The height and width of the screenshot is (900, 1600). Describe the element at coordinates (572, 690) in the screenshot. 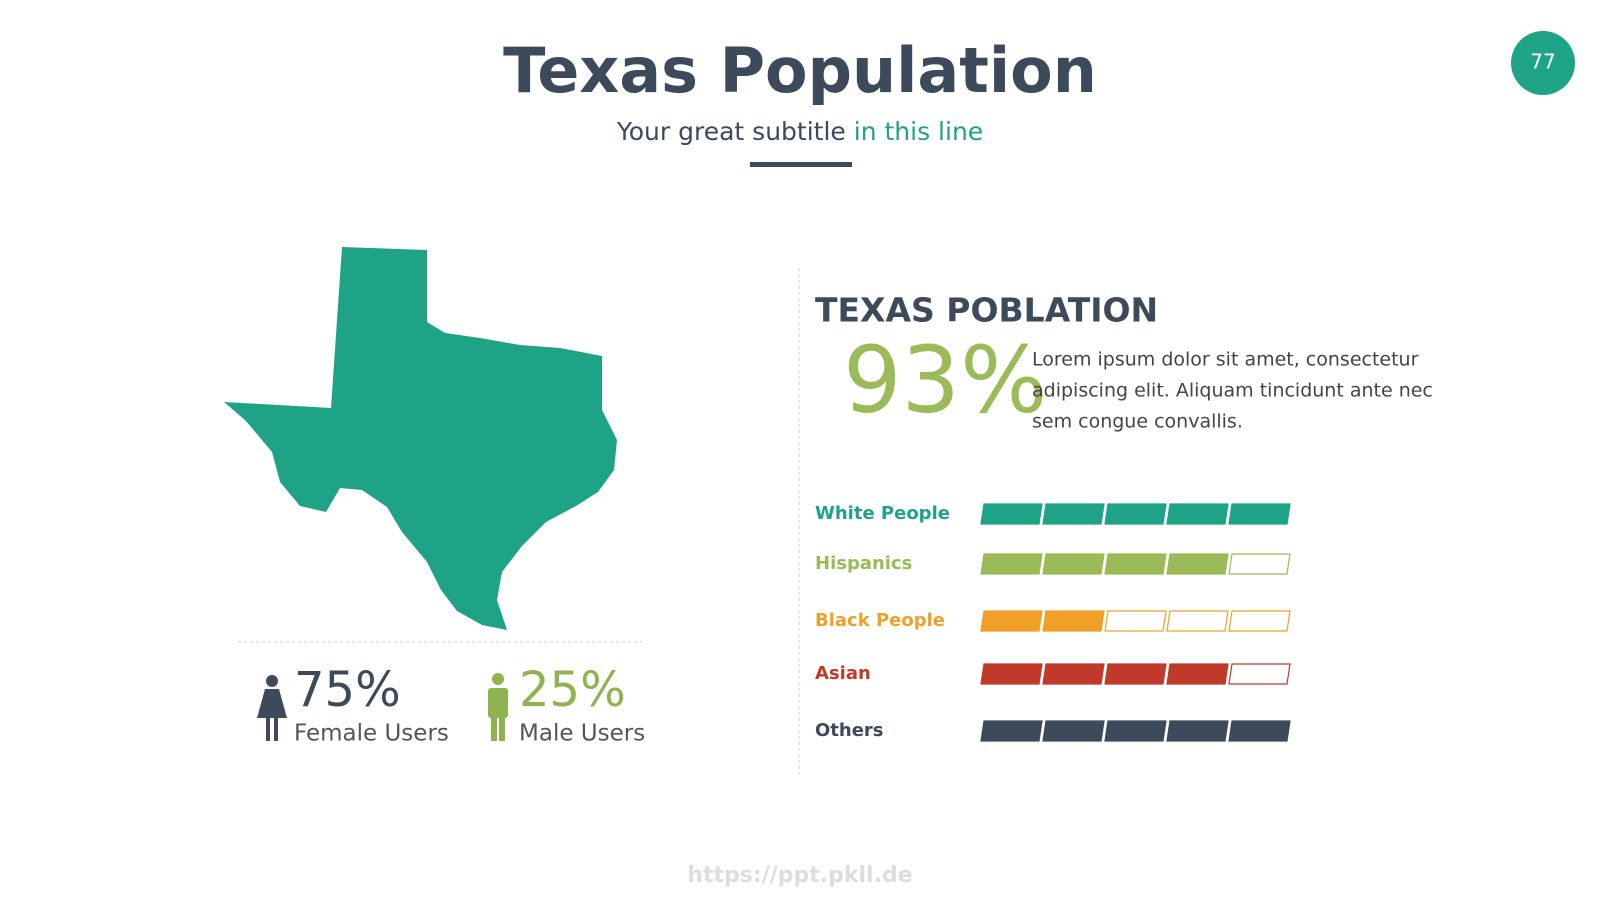

I see `stat-value: 25%` at that location.